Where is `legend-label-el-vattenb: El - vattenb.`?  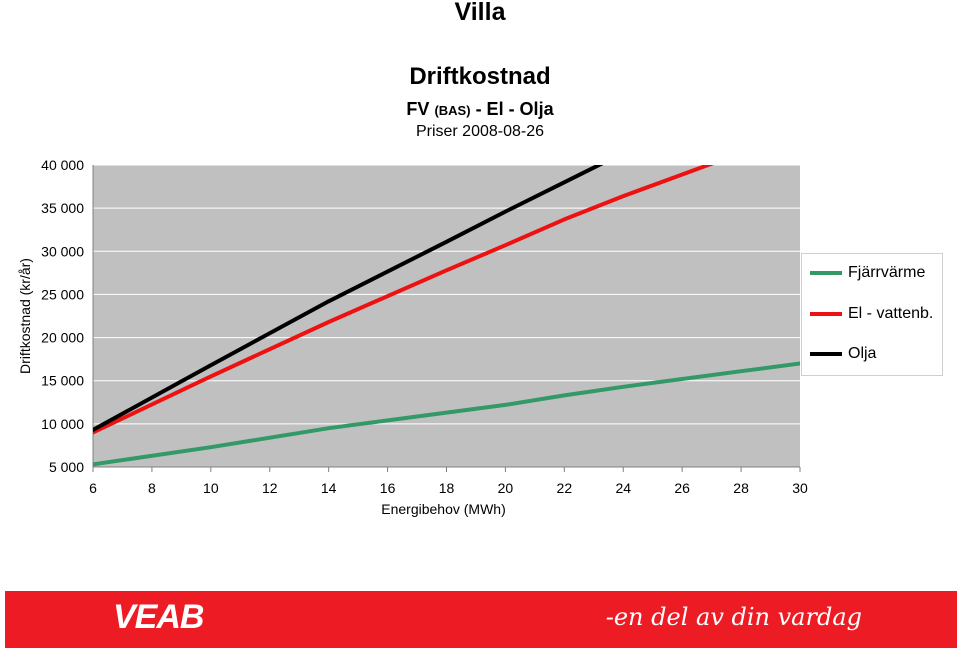 legend-label-el-vattenb: El - vattenb. is located at coordinates (891, 313).